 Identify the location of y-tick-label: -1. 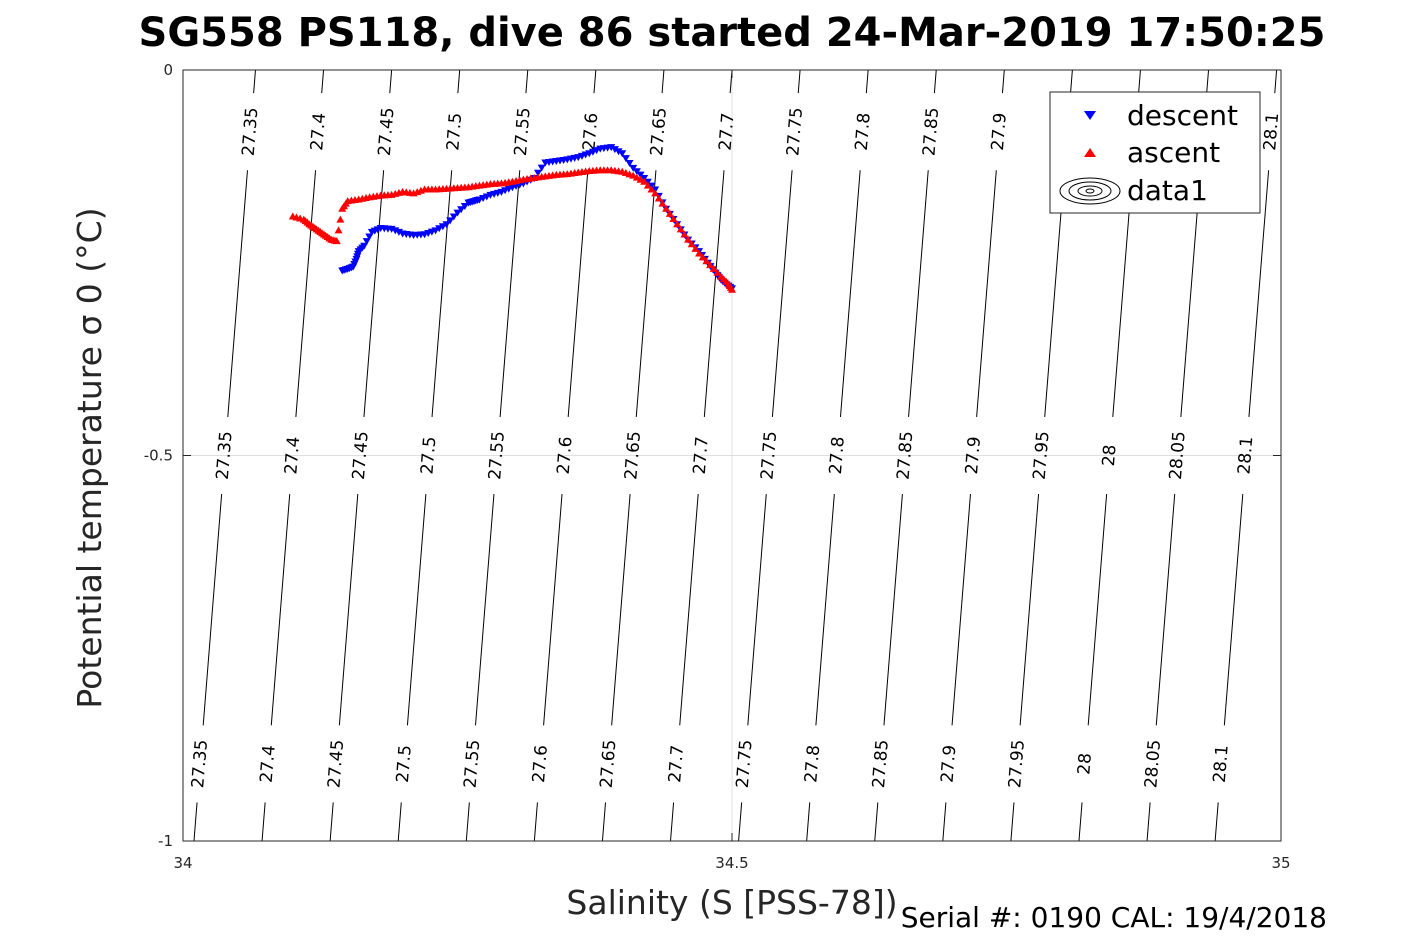
(165, 841).